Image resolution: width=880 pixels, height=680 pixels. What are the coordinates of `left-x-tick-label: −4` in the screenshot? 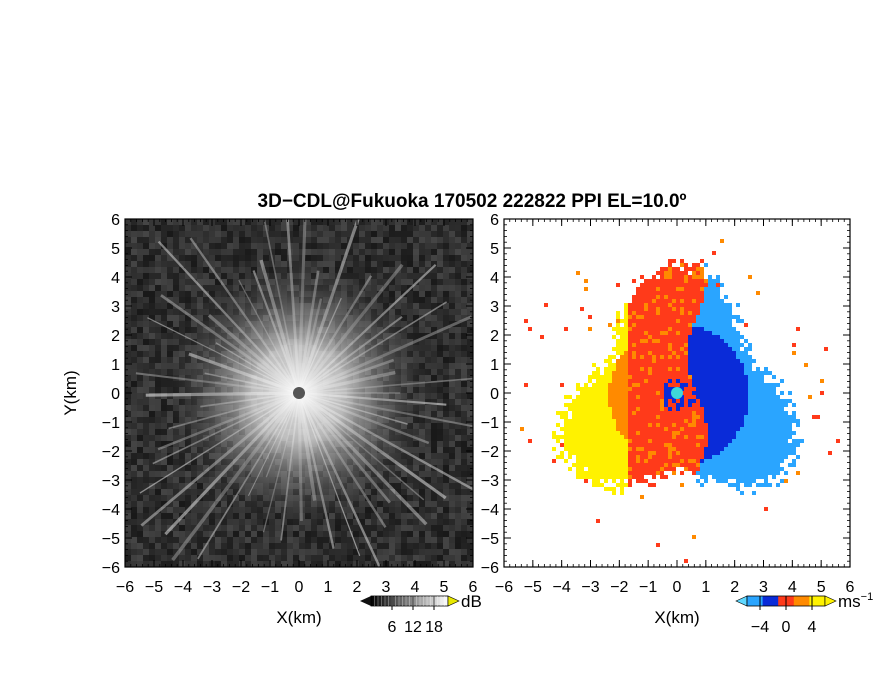 It's located at (183, 587).